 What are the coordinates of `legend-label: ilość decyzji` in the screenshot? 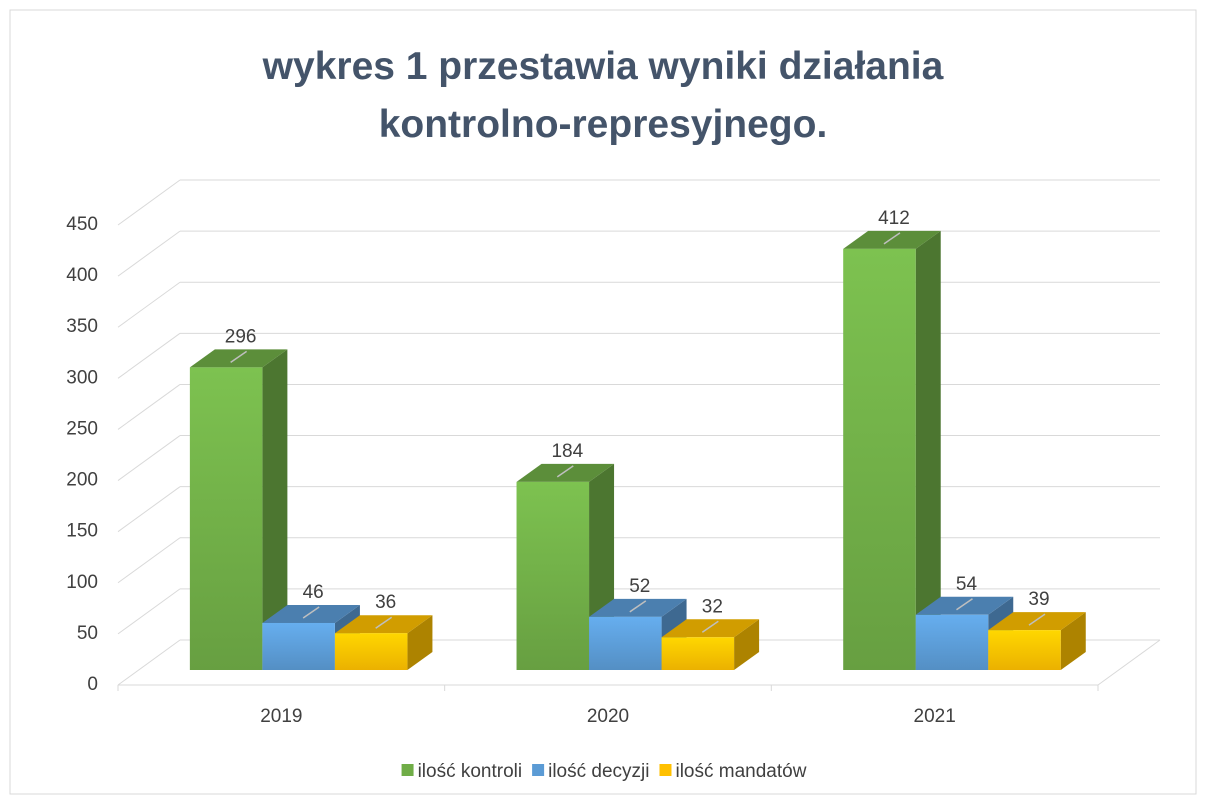 It's located at (598, 771).